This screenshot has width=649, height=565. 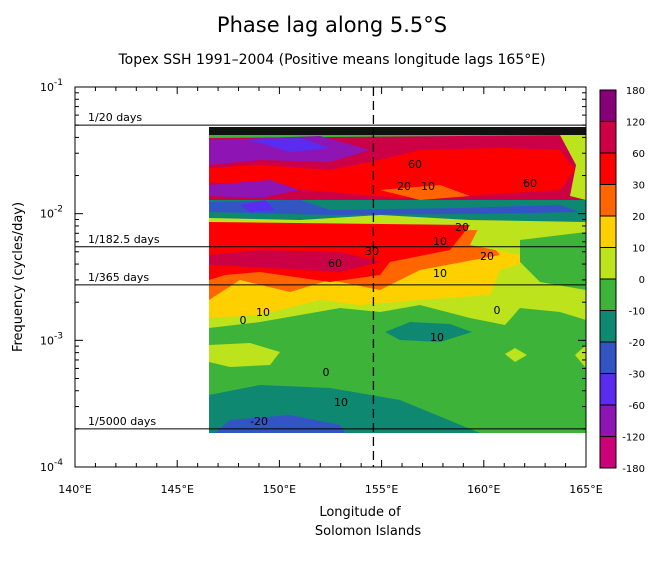 What do you see at coordinates (332, 25) in the screenshot?
I see `chart-title: Phase lag along 5.5°S` at bounding box center [332, 25].